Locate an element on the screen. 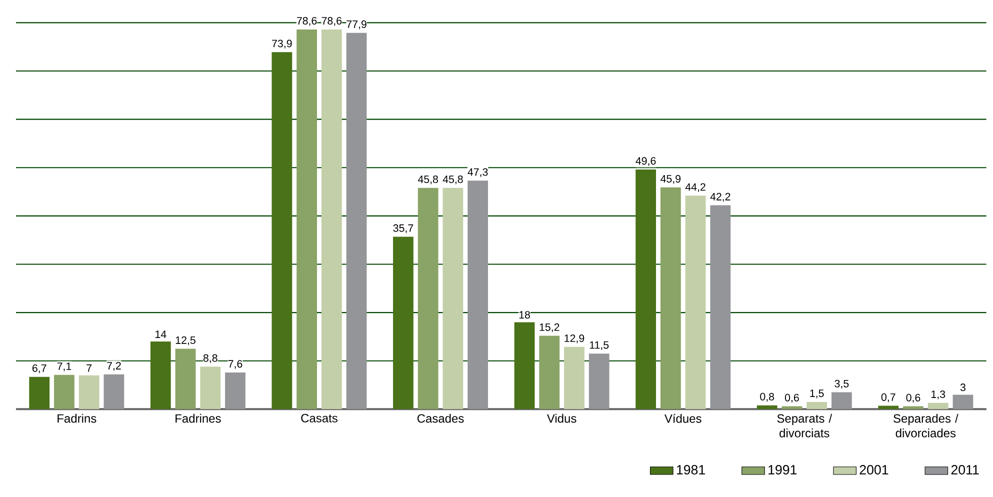 The width and height of the screenshot is (993, 497). x-tick-label: Casats is located at coordinates (319, 418).